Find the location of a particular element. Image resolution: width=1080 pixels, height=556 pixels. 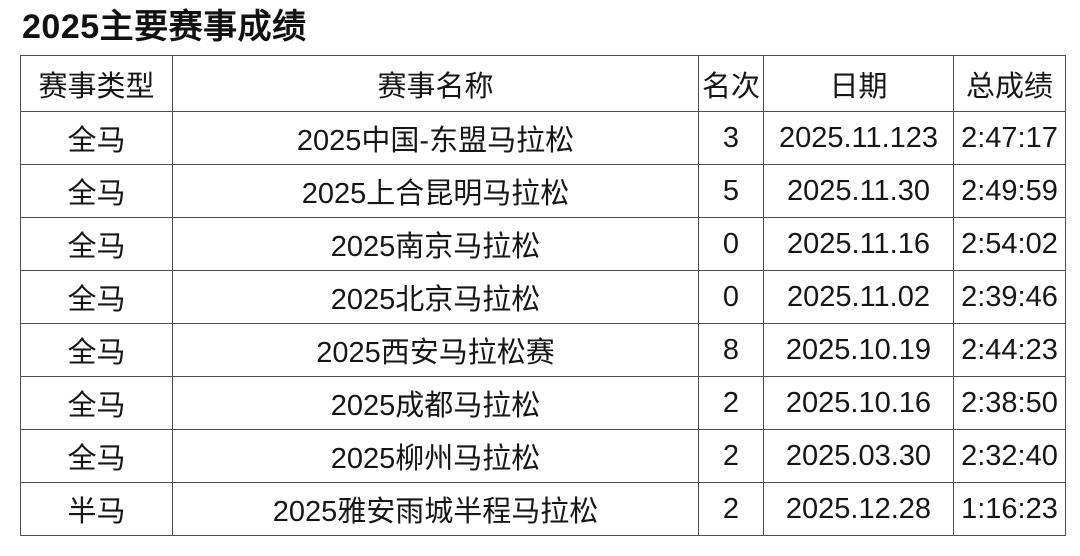

cell-rank: 8 is located at coordinates (731, 350).